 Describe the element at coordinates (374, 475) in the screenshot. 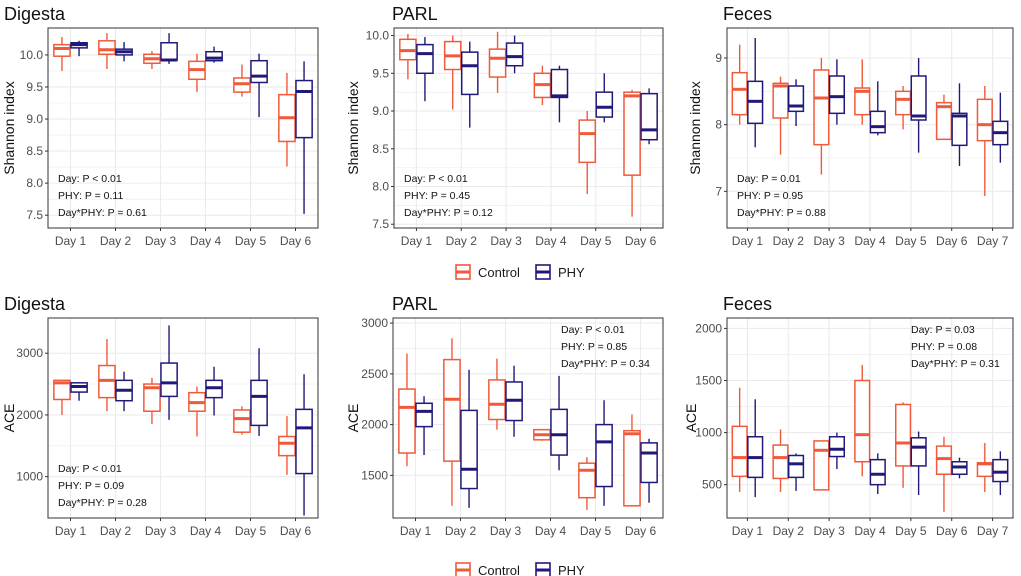

I see `y-tick-label: 1500` at that location.